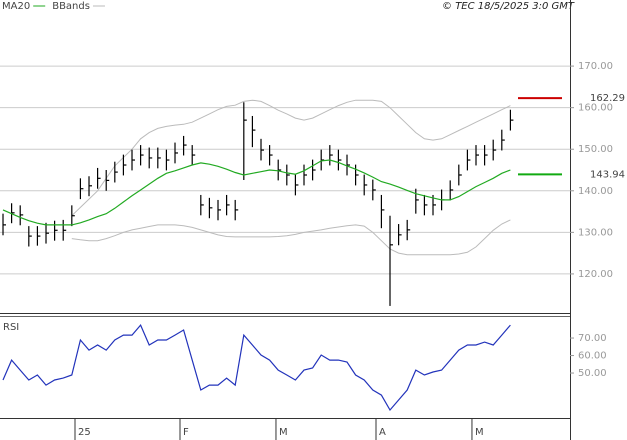 The image size is (627, 440). Describe the element at coordinates (607, 98) in the screenshot. I see `price-marker-label: 162.29` at that location.